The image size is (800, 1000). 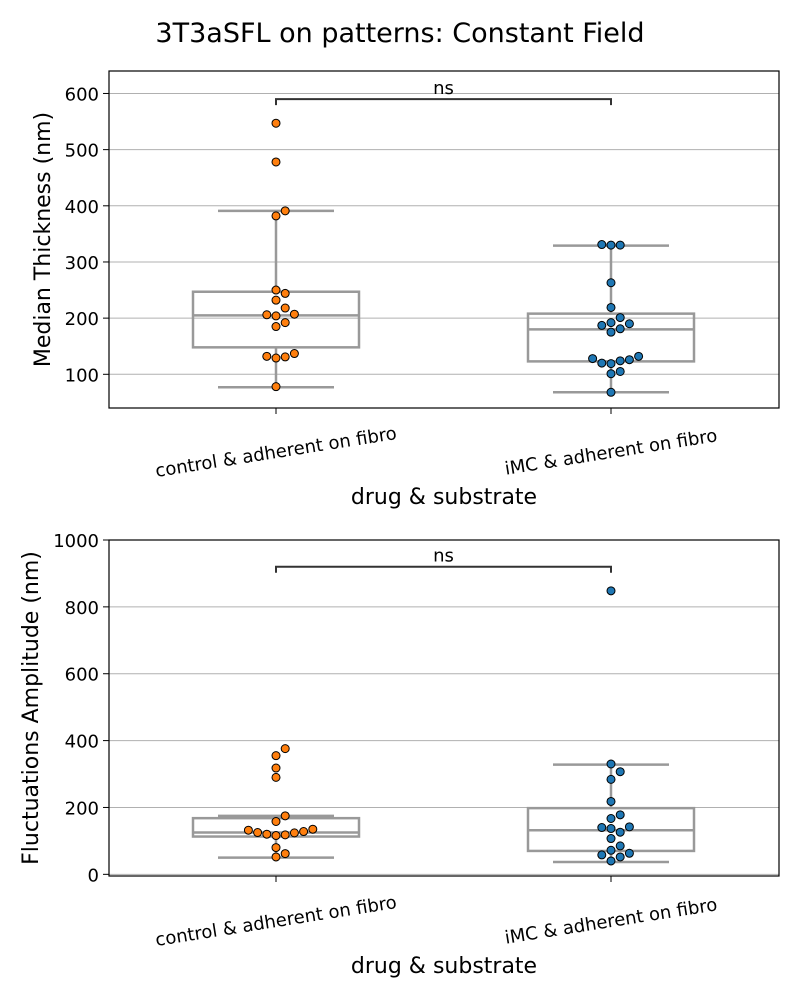 I want to click on y-axis-label: Median Thickness (nm), so click(x=43, y=239).